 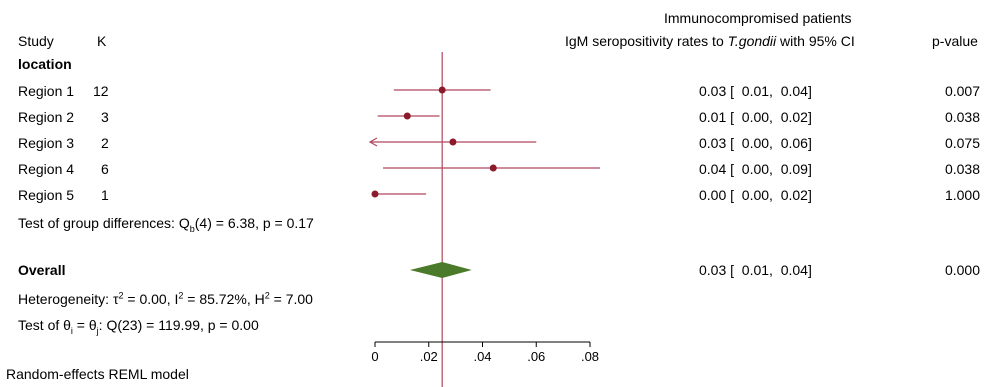 What do you see at coordinates (224, 299) in the screenshot?
I see `i-value: = 85.72%, H` at bounding box center [224, 299].